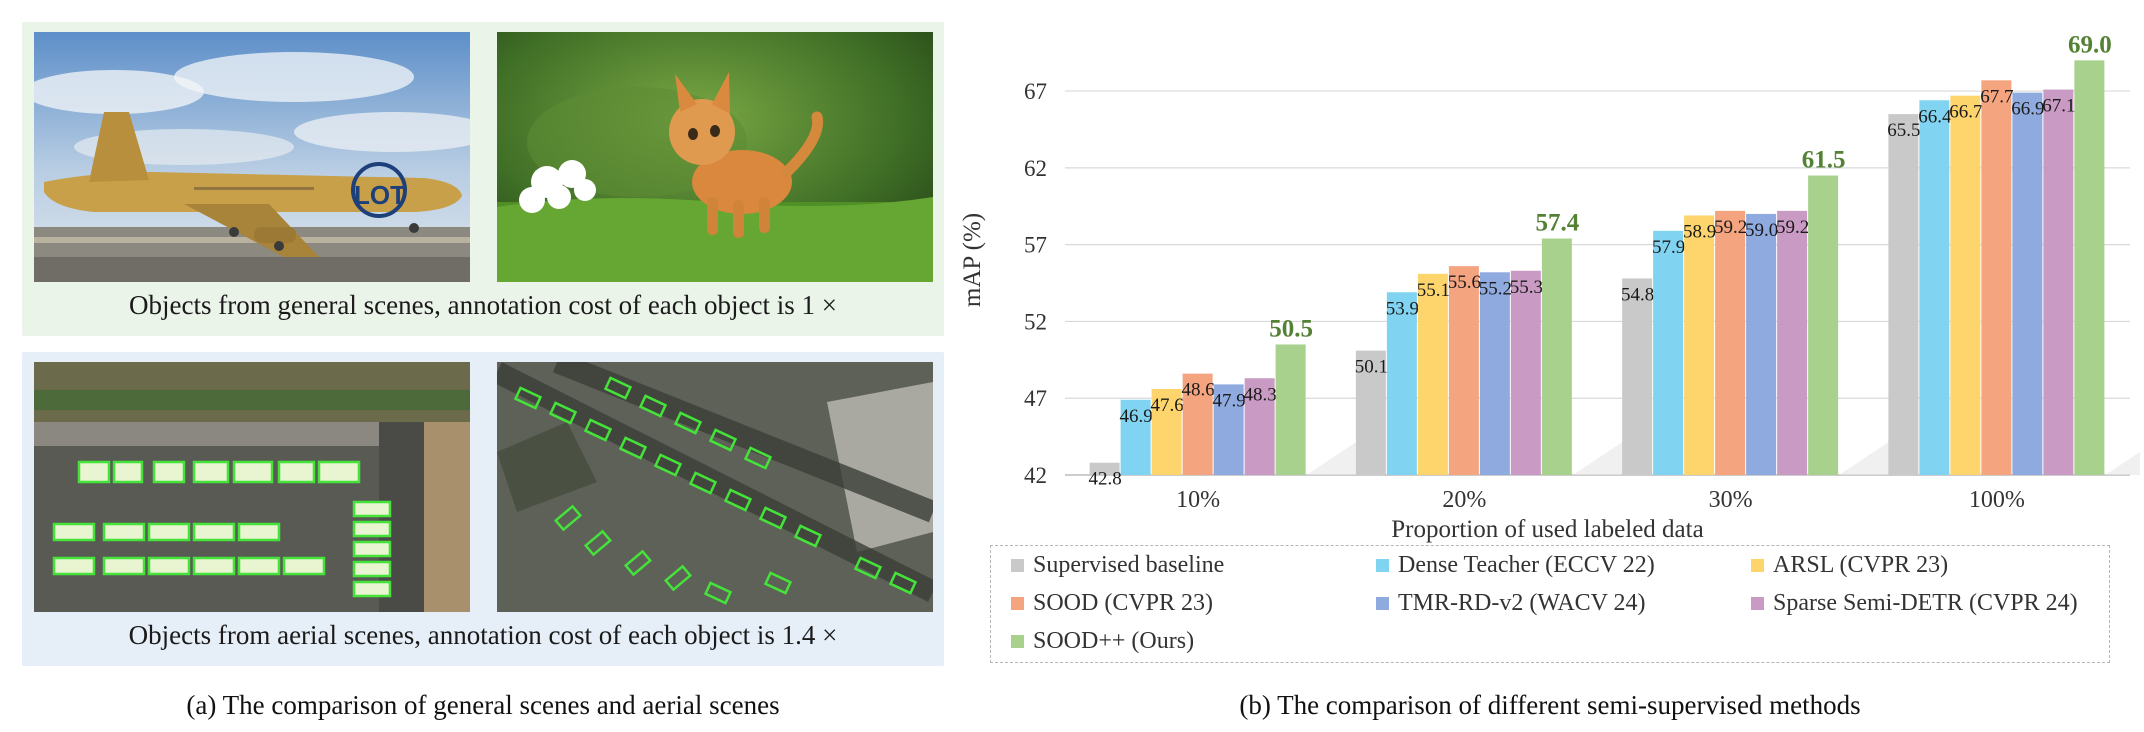  Describe the element at coordinates (1402, 308) in the screenshot. I see `data-label: 53.9` at that location.